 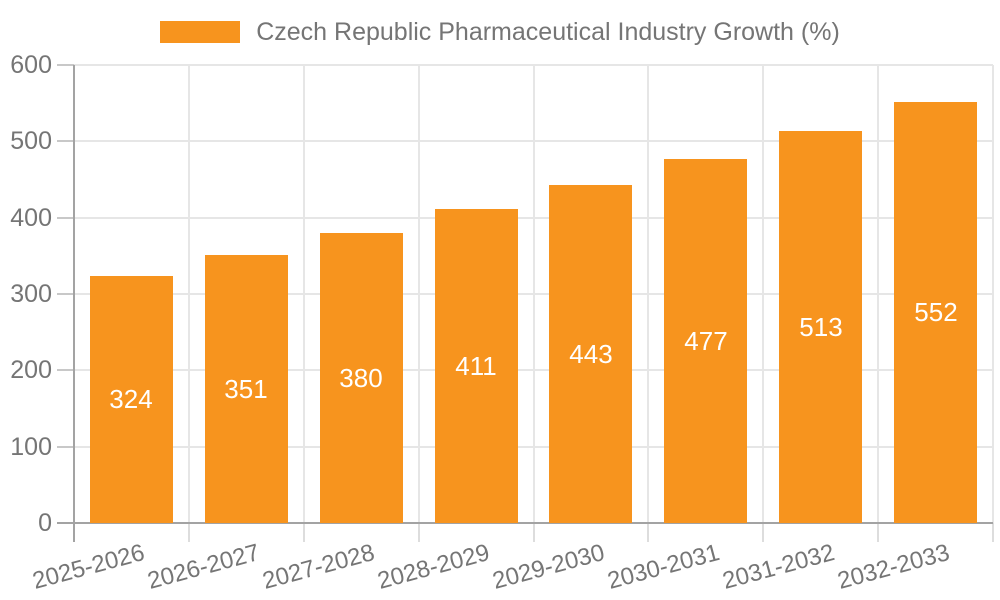 What do you see at coordinates (31, 141) in the screenshot?
I see `y-tick-label: 500` at bounding box center [31, 141].